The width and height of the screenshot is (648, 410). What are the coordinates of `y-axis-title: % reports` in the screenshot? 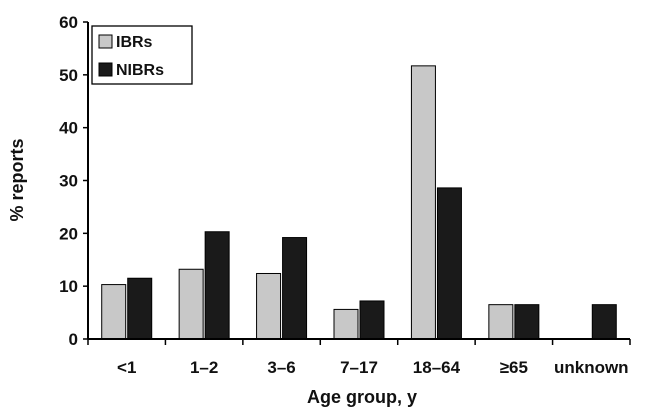 It's located at (17, 179).